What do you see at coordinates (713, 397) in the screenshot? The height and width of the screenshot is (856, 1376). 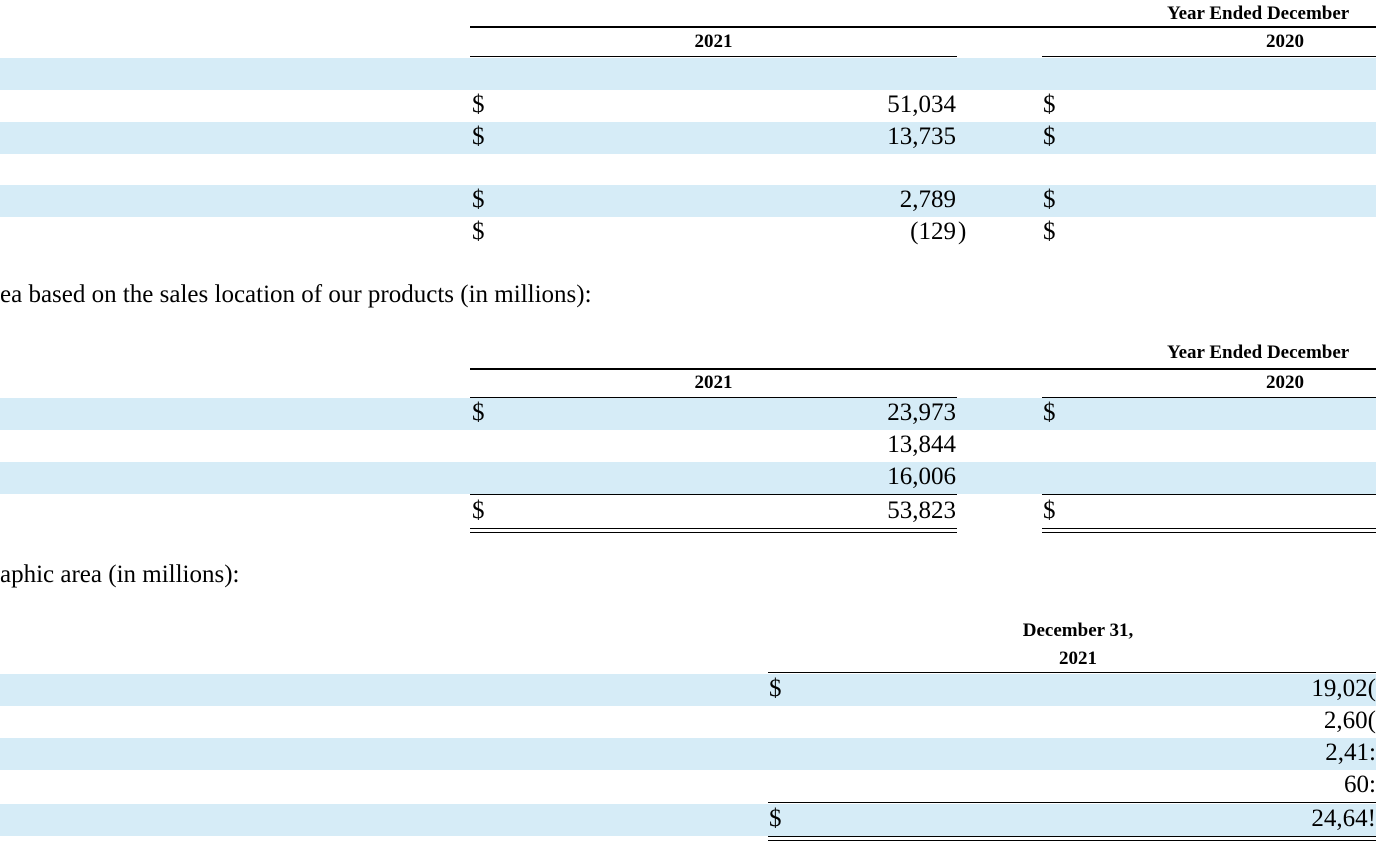 I see `table2-col-2021-rule` at bounding box center [713, 397].